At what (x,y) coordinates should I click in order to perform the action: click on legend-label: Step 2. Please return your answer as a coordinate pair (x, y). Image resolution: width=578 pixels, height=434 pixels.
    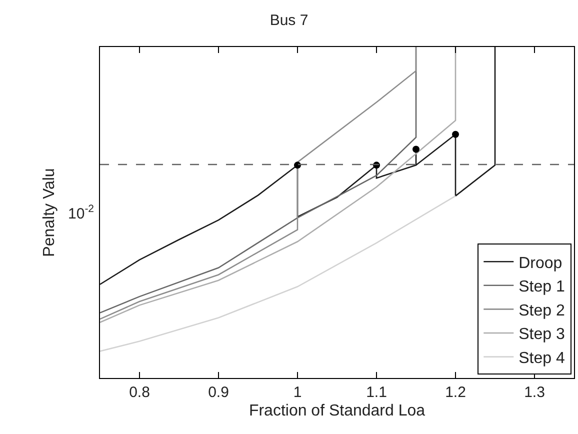
    Looking at the image, I should click on (541, 311).